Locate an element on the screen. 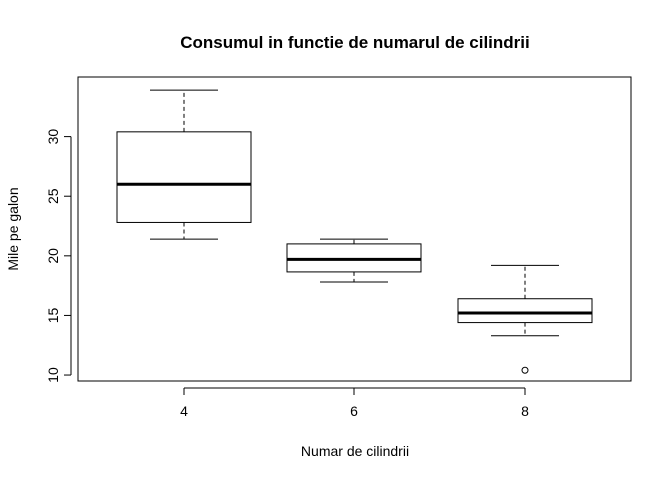  y-tick-label: 25 is located at coordinates (53, 196).